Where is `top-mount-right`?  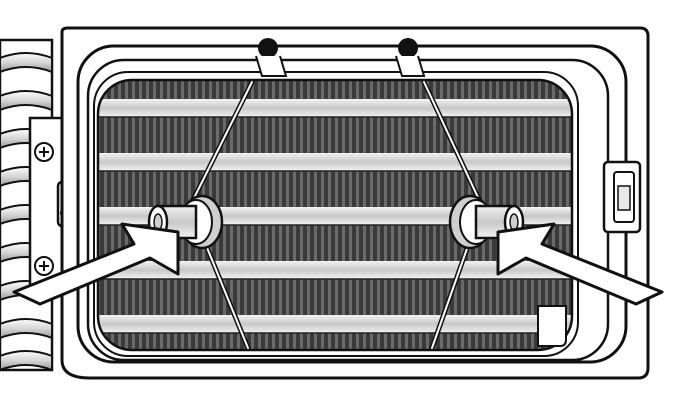 top-mount-right is located at coordinates (410, 57).